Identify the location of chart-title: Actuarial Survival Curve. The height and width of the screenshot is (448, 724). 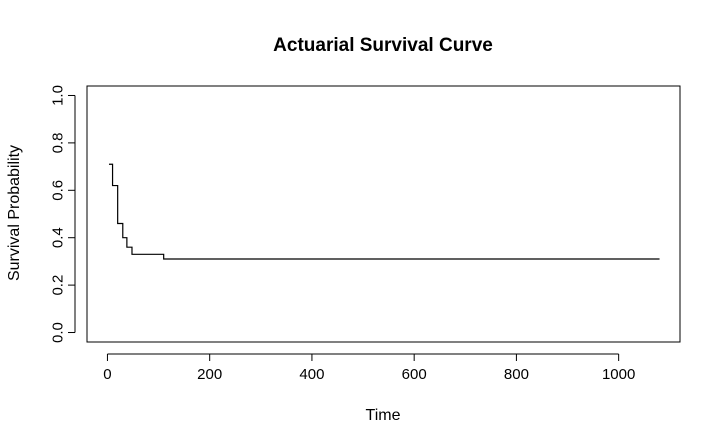
(383, 45).